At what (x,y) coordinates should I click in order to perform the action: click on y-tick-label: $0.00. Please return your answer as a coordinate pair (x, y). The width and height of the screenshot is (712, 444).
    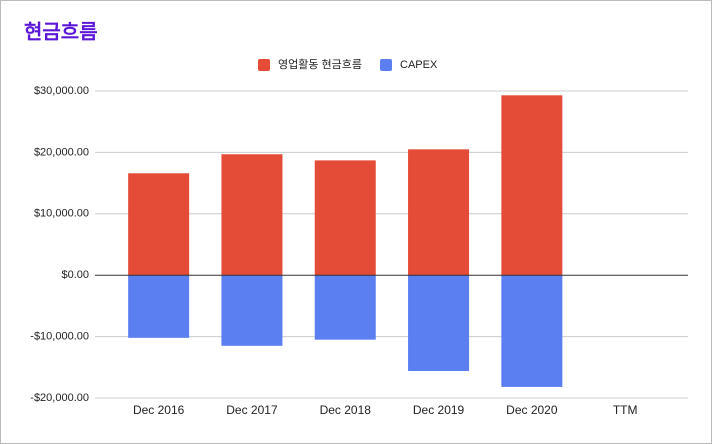
    Looking at the image, I should click on (75, 275).